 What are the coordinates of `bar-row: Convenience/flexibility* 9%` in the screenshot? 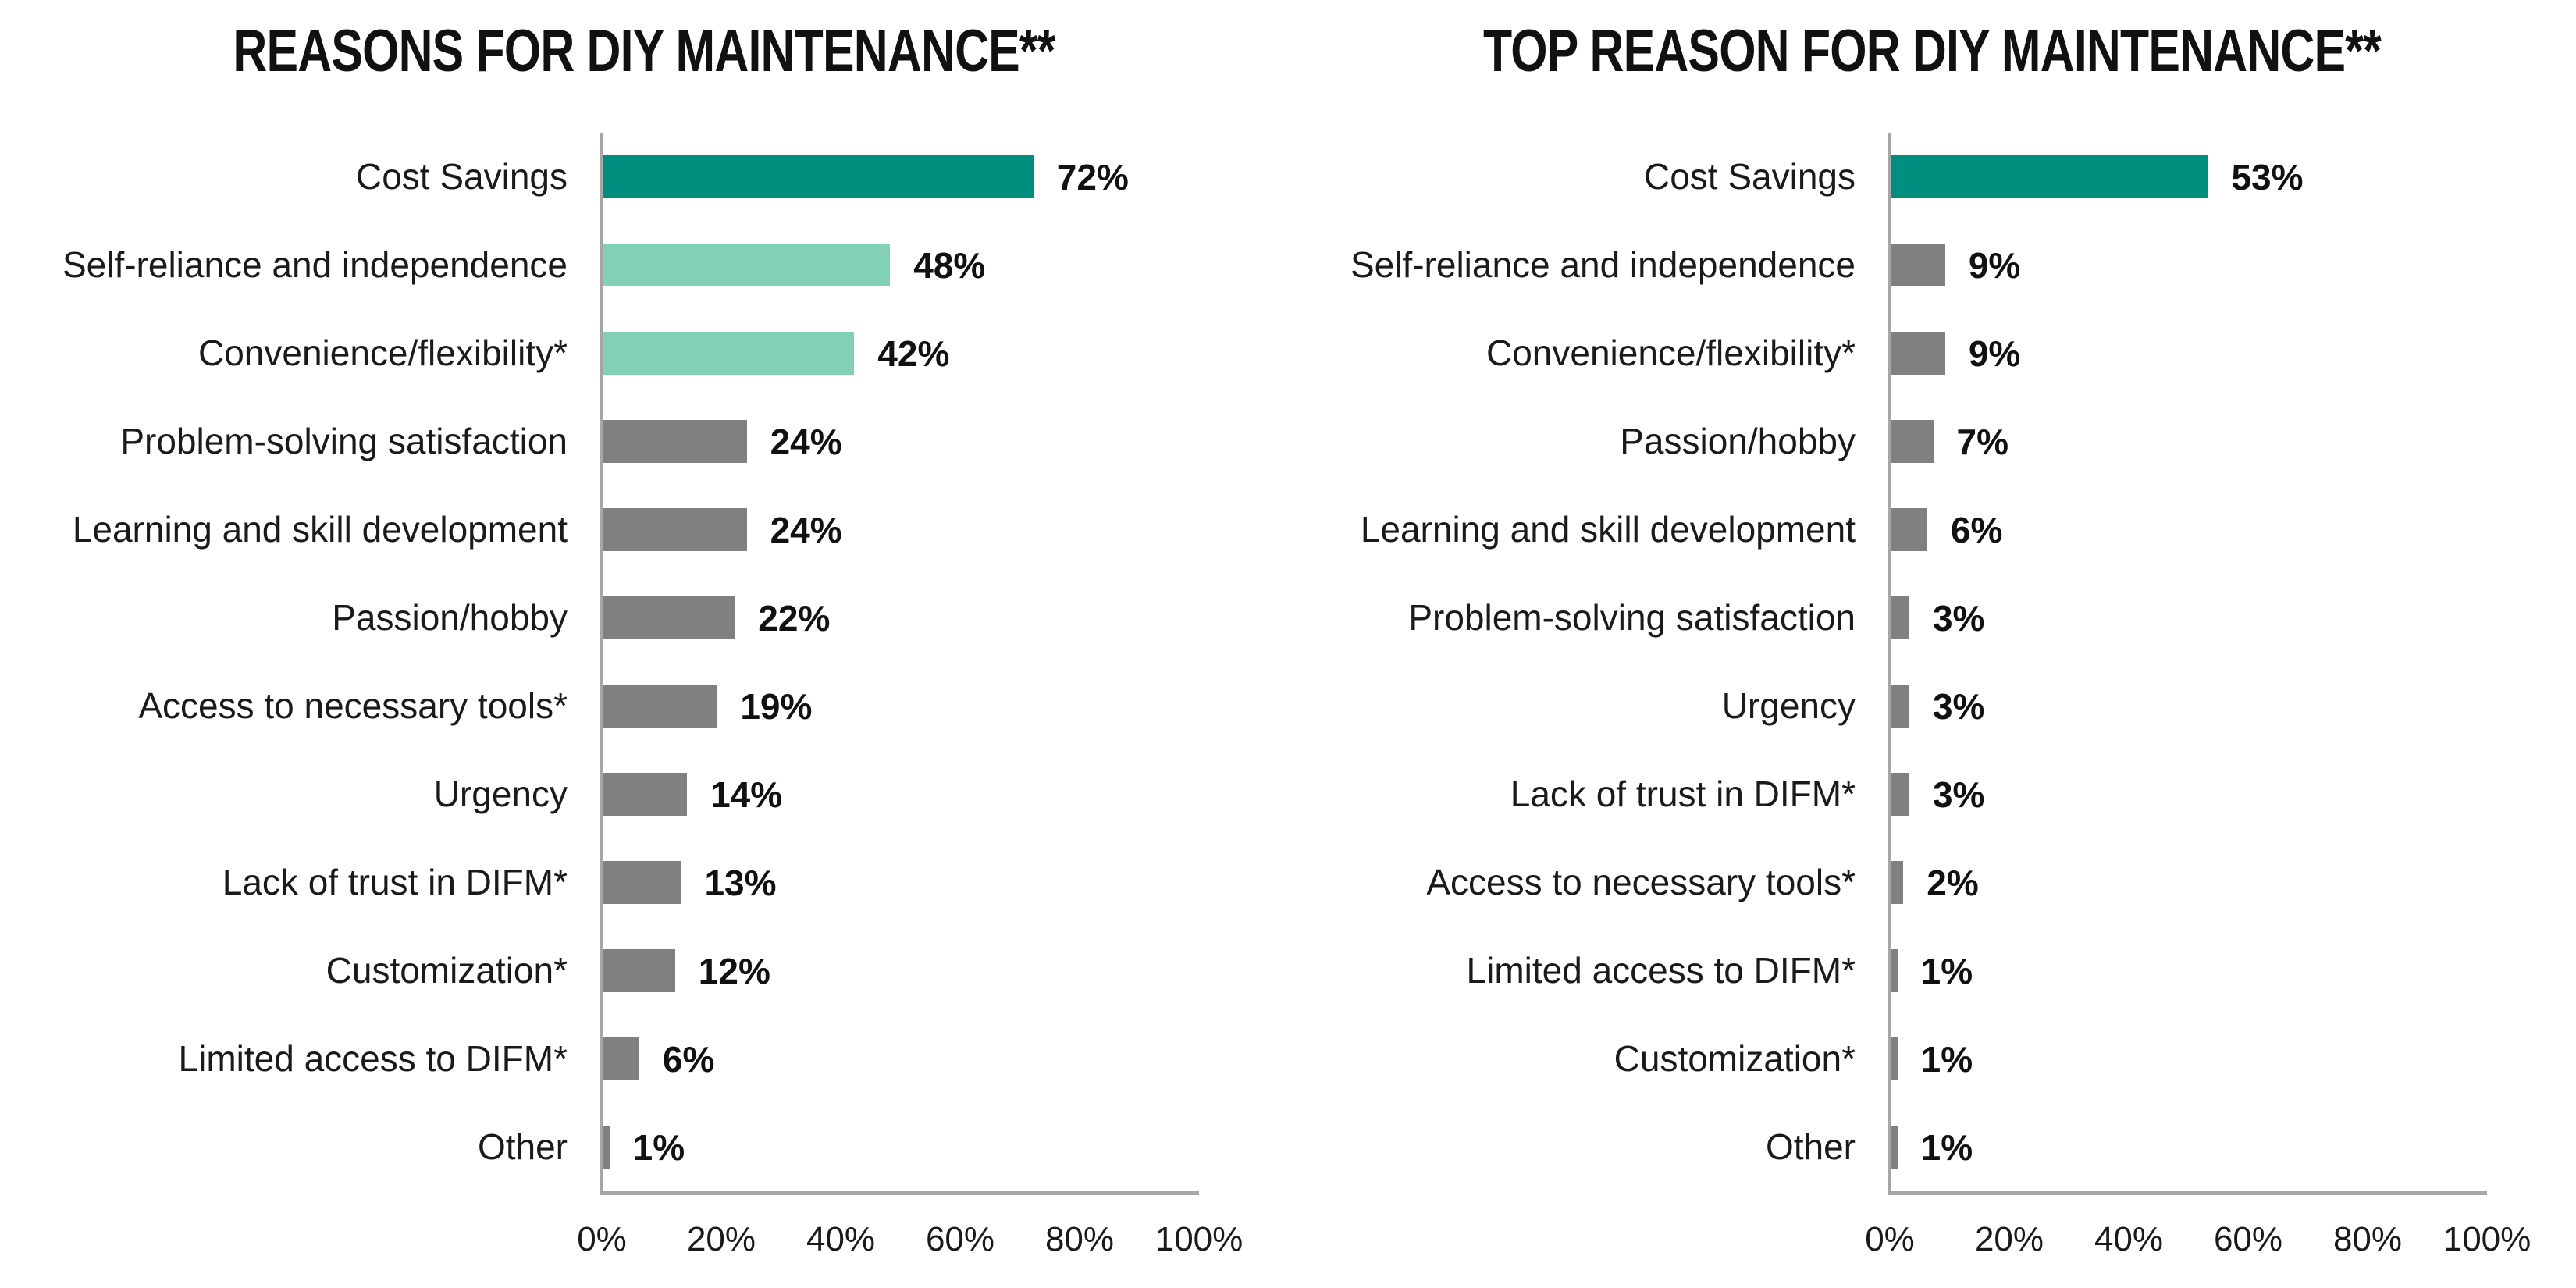 It's located at (1932, 353).